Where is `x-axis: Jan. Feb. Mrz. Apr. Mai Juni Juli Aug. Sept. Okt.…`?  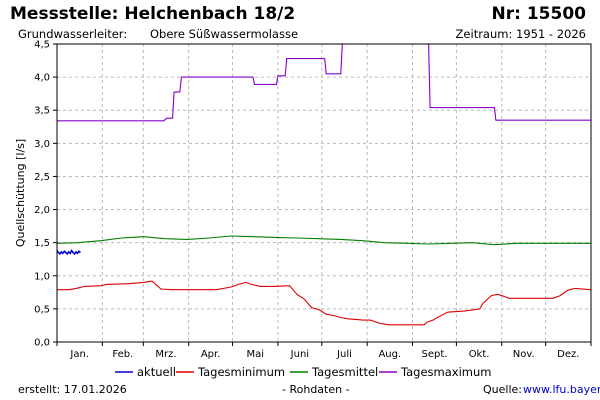 x-axis: Jan. Feb. Mrz. Apr. Mai Juni Juli Aug. Sept. Okt.… is located at coordinates (324, 351).